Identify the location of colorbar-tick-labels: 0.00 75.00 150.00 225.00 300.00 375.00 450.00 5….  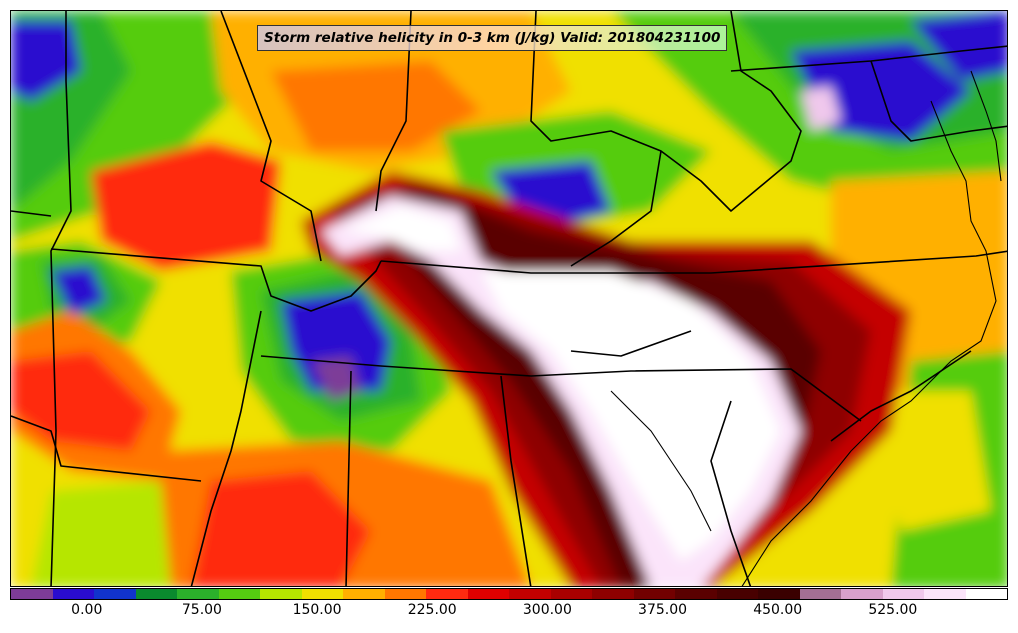
(509, 613).